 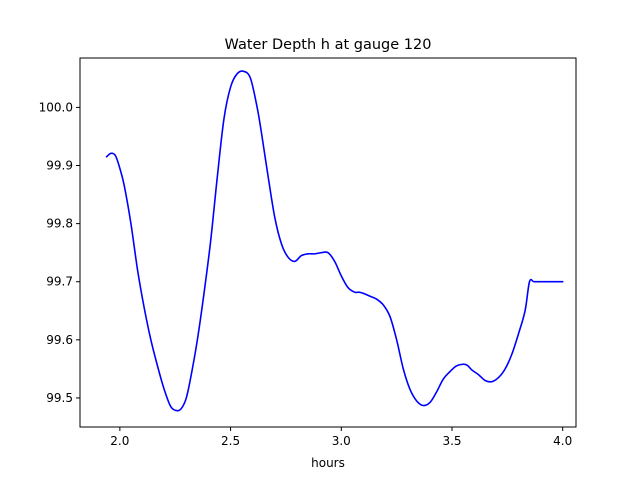 What do you see at coordinates (59, 282) in the screenshot?
I see `y-tick-label: 99.7` at bounding box center [59, 282].